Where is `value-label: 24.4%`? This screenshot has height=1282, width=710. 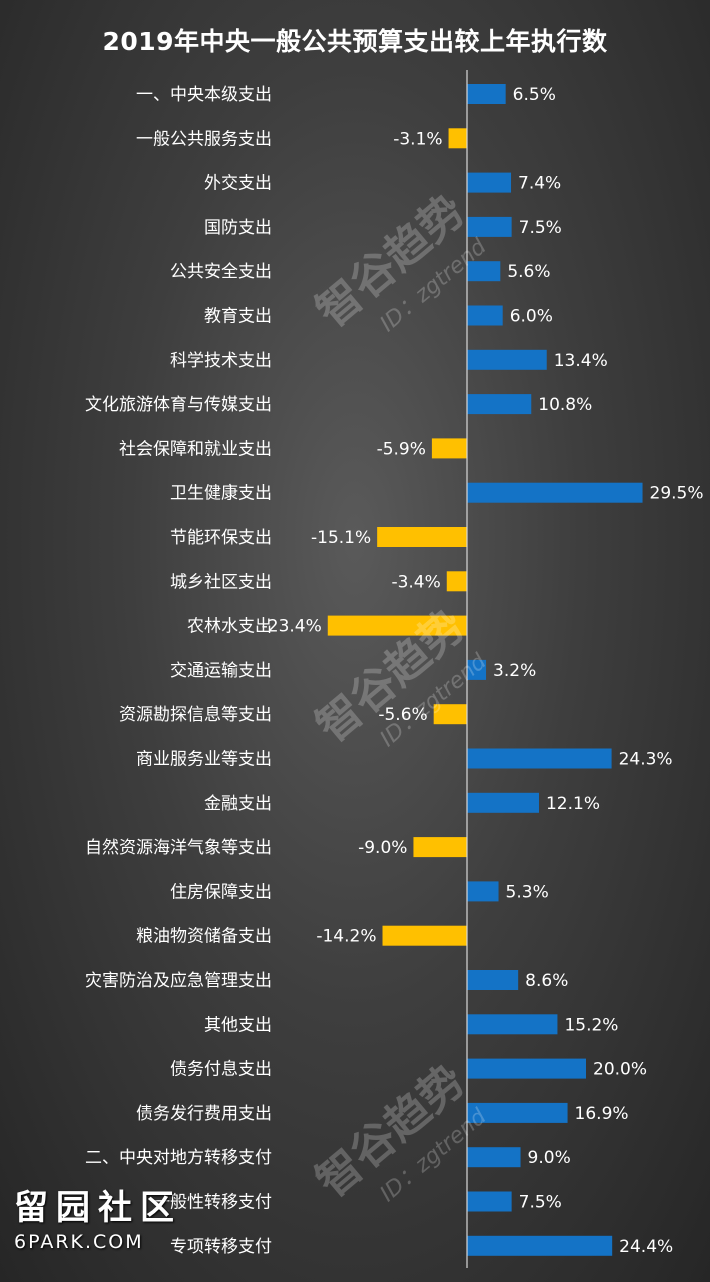 value-label: 24.4% is located at coordinates (646, 1247).